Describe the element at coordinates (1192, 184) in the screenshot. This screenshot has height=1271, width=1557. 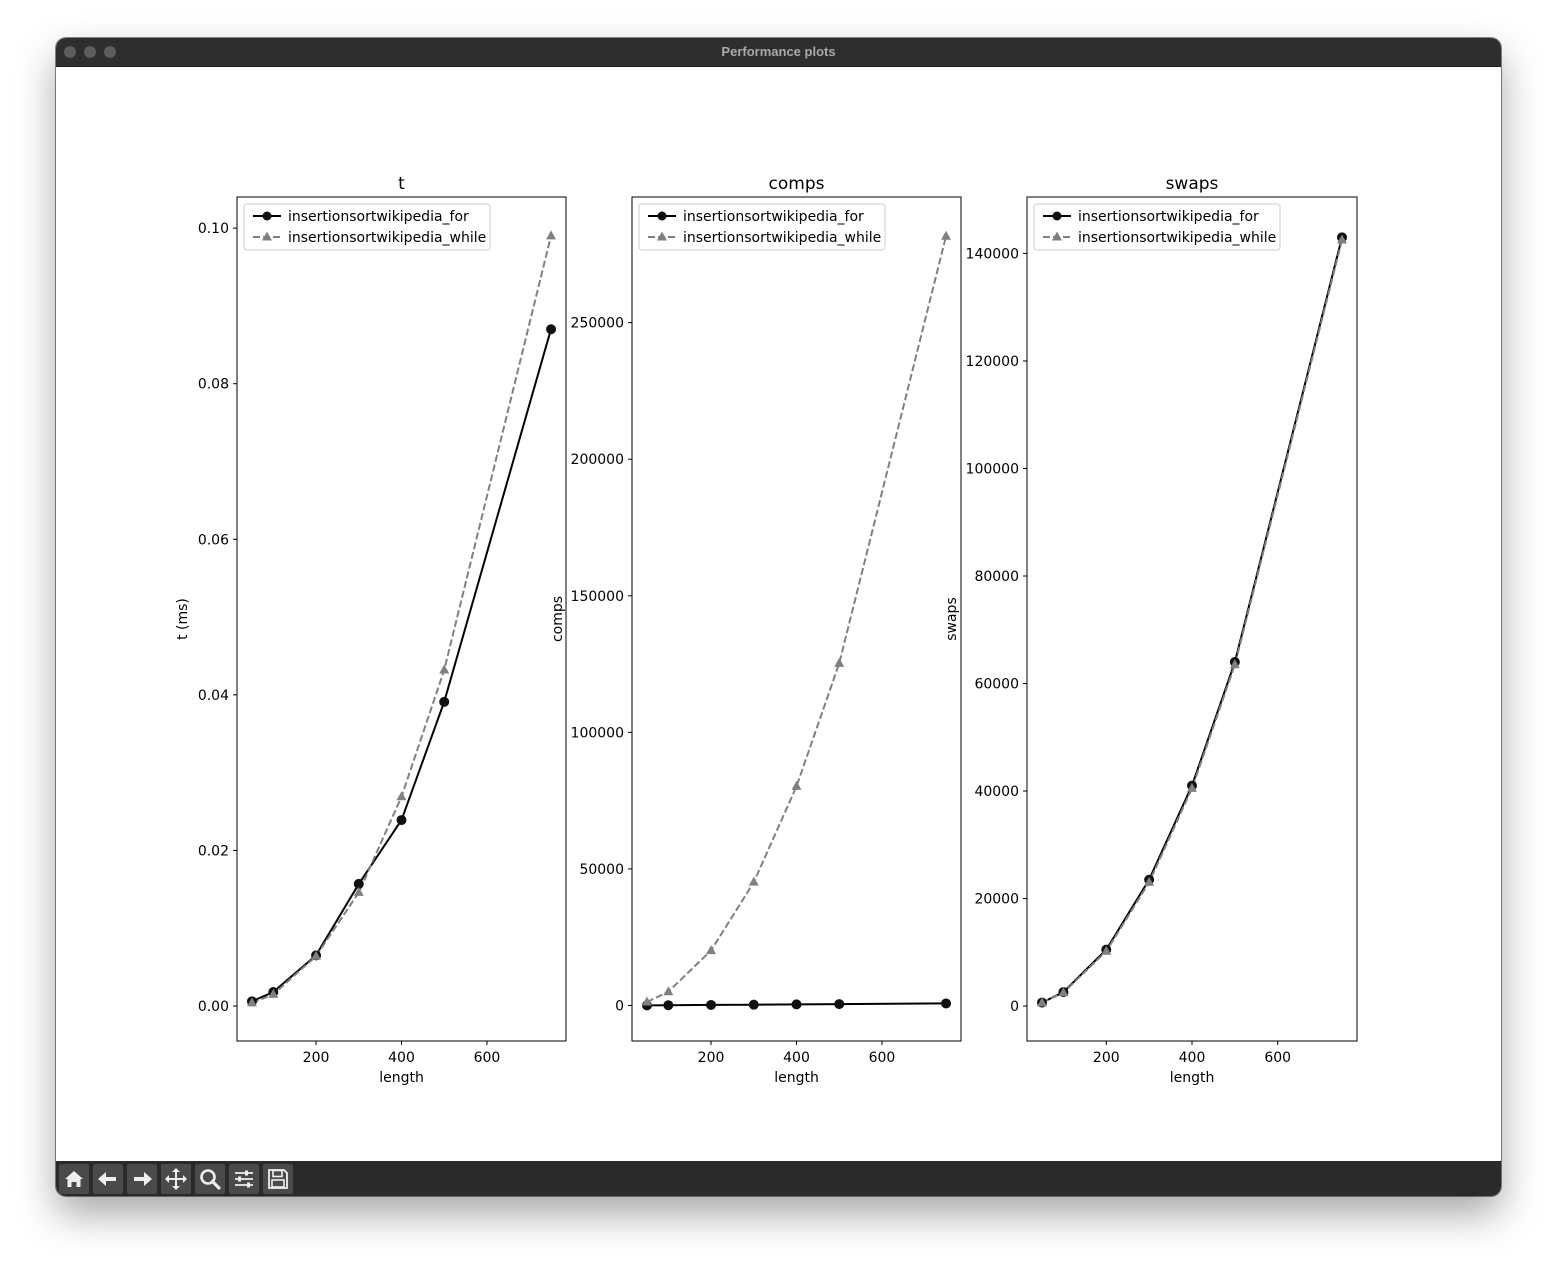
I see `axes-title: swaps` at that location.